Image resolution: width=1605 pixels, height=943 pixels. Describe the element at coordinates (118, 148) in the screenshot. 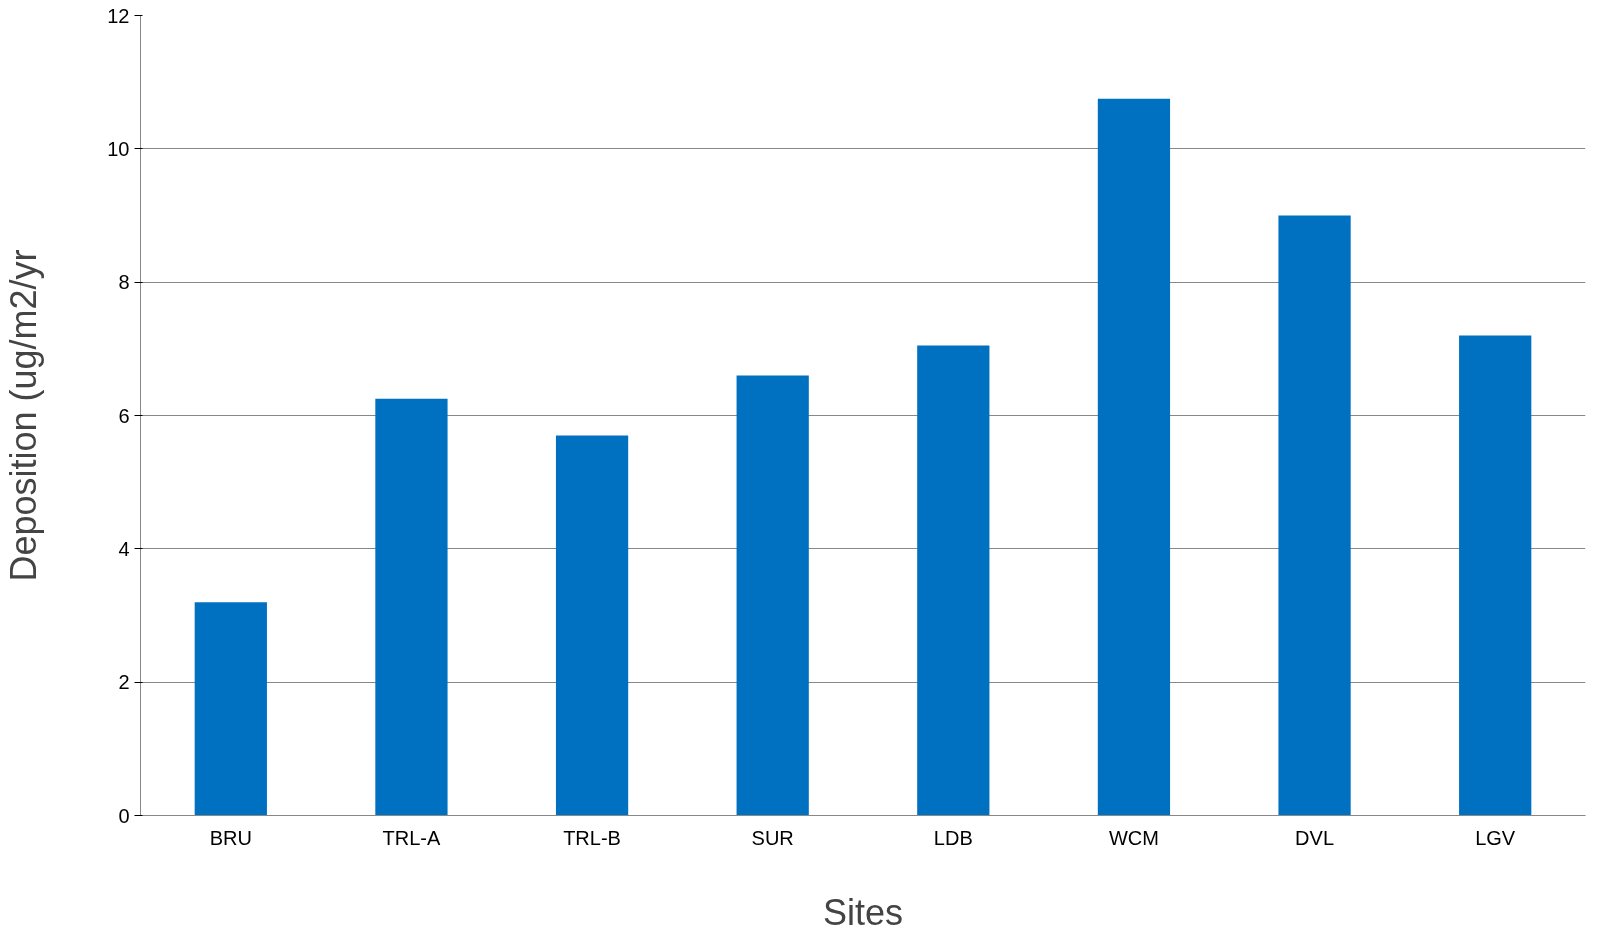

I see `y-tick-label: 10` at that location.